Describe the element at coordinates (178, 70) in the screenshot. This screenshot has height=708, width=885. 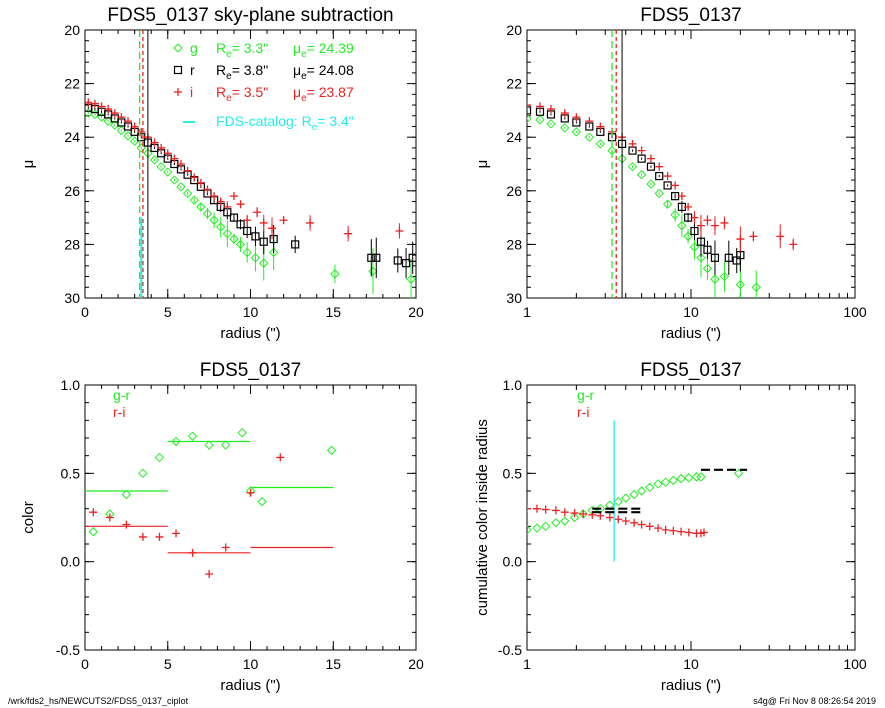
I see `legend-symbol-r` at that location.